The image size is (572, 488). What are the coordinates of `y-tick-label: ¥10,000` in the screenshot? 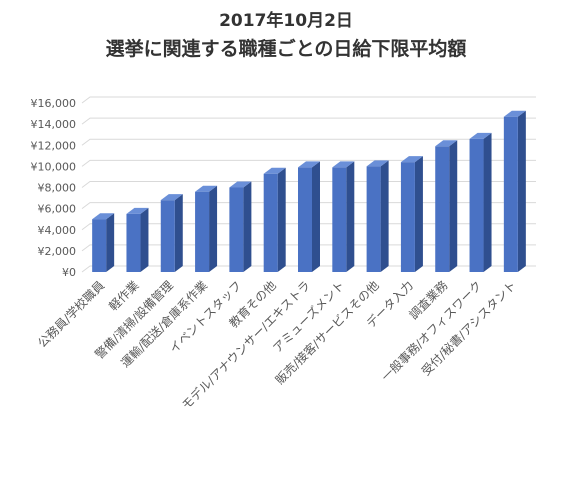 It's located at (54, 166).